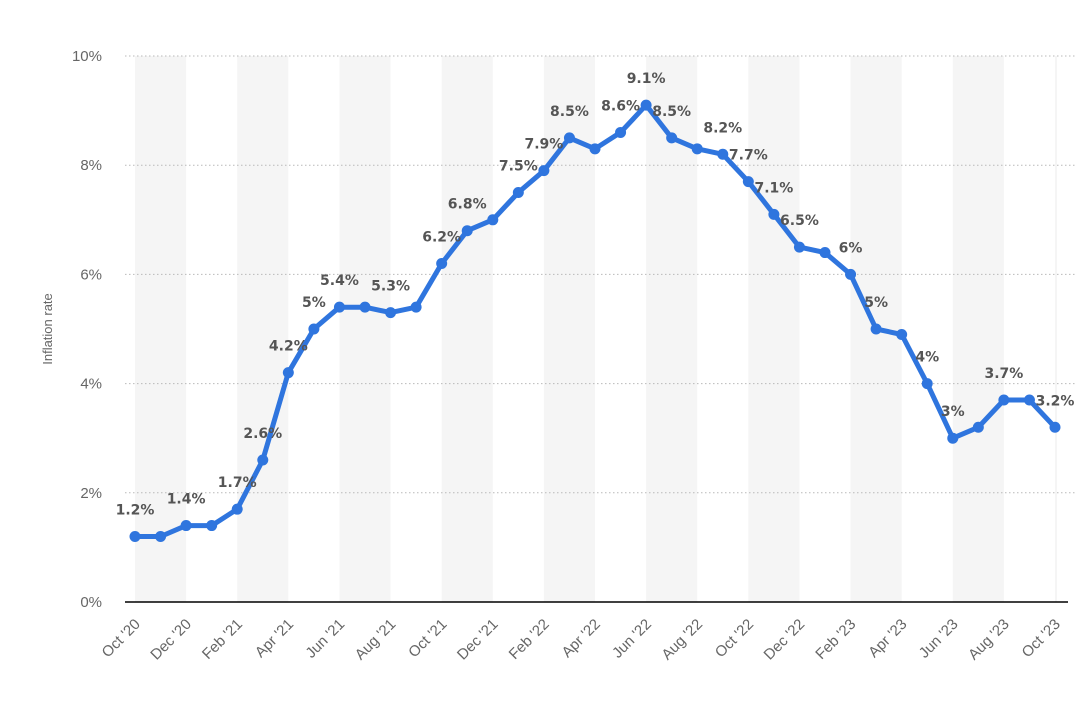  I want to click on y-axis-label: Inflation rate, so click(47, 329).